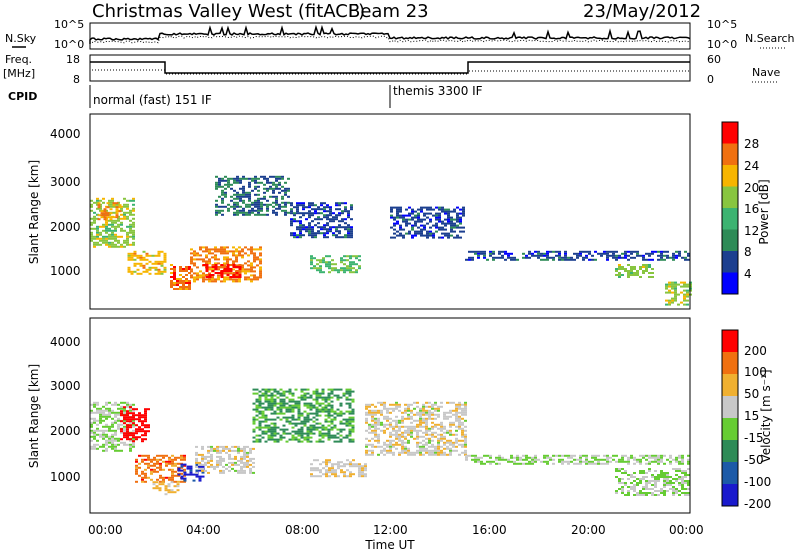  I want to click on power-ylabel: Slant Range [km], so click(34, 212).